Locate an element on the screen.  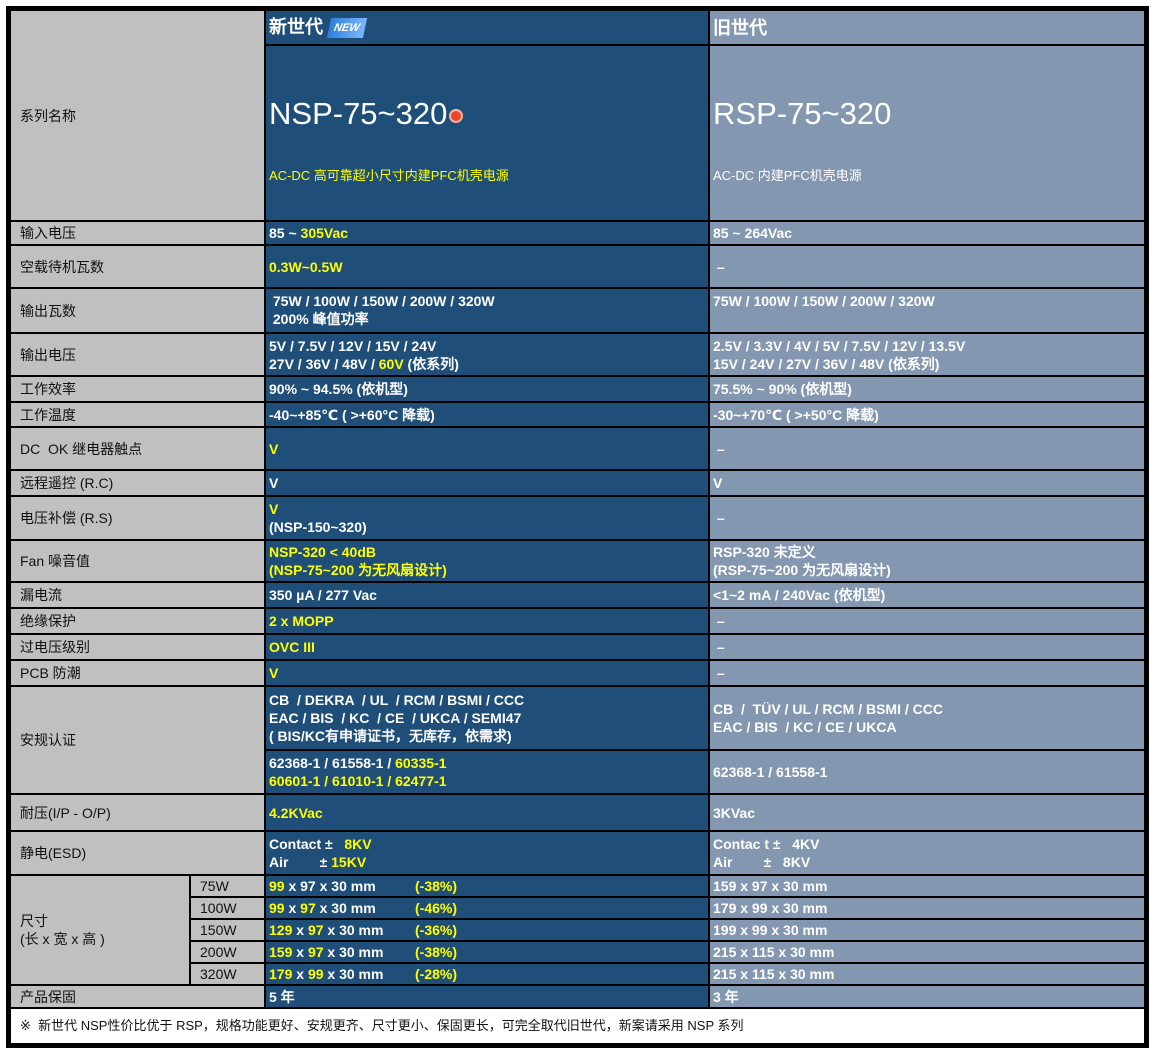
new-value-cell: OVC III is located at coordinates (487, 647).